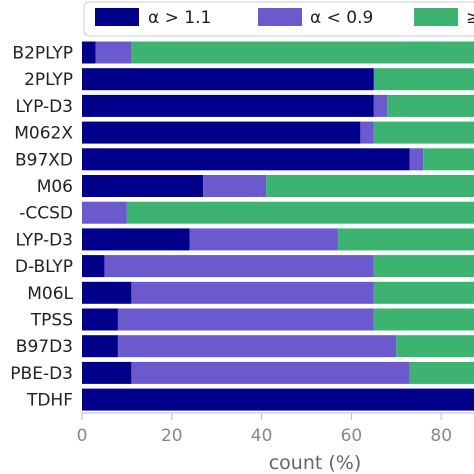 The height and width of the screenshot is (474, 474). Describe the element at coordinates (341, 18) in the screenshot. I see `legend-label-2: α < 0.9` at that location.